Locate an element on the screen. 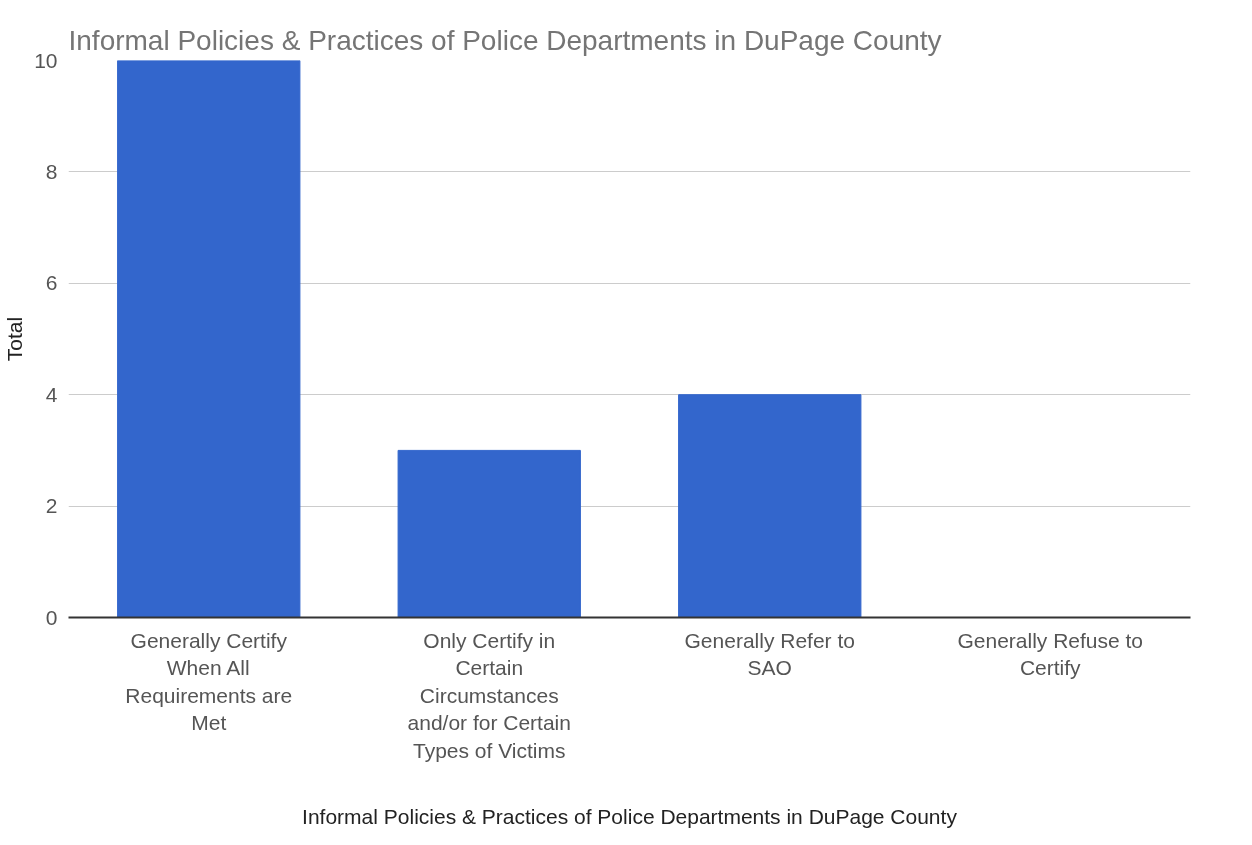  y-tick-label: 4 is located at coordinates (51, 394).